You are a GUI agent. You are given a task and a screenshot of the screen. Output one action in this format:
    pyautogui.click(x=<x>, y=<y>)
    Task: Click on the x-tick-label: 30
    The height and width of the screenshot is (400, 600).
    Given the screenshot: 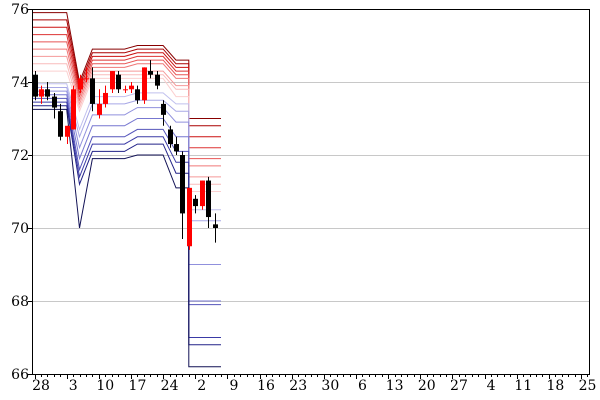 What is the action you would take?
    pyautogui.click(x=330, y=386)
    